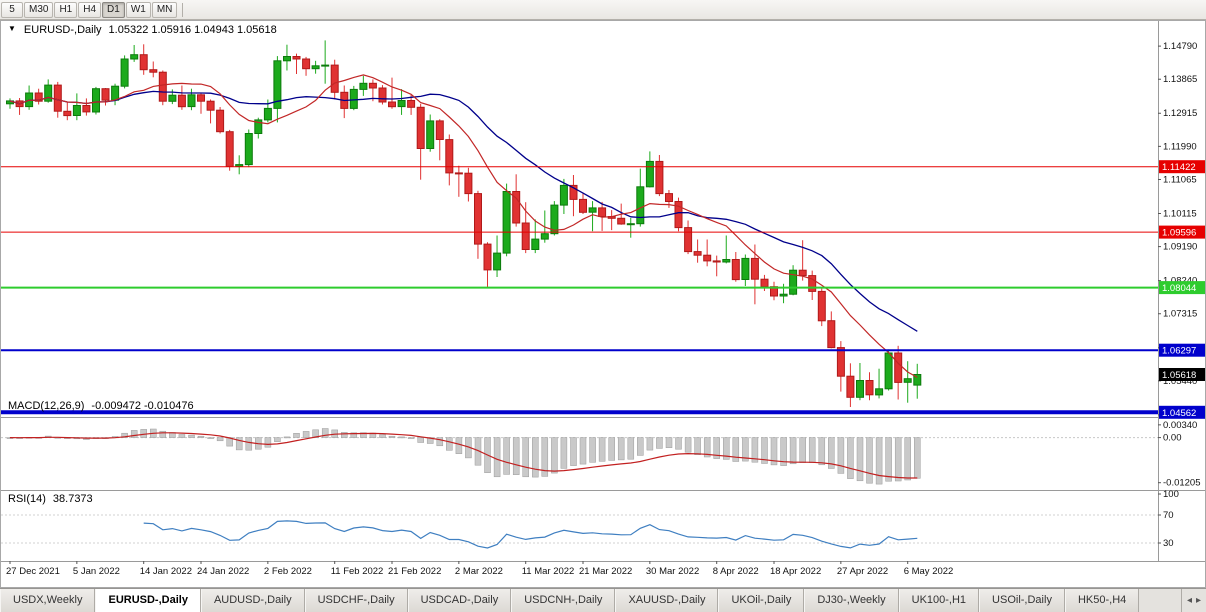 This screenshot has height=612, width=1206. Describe the element at coordinates (1179, 167) in the screenshot. I see `svg-text: 1.11422` at that location.